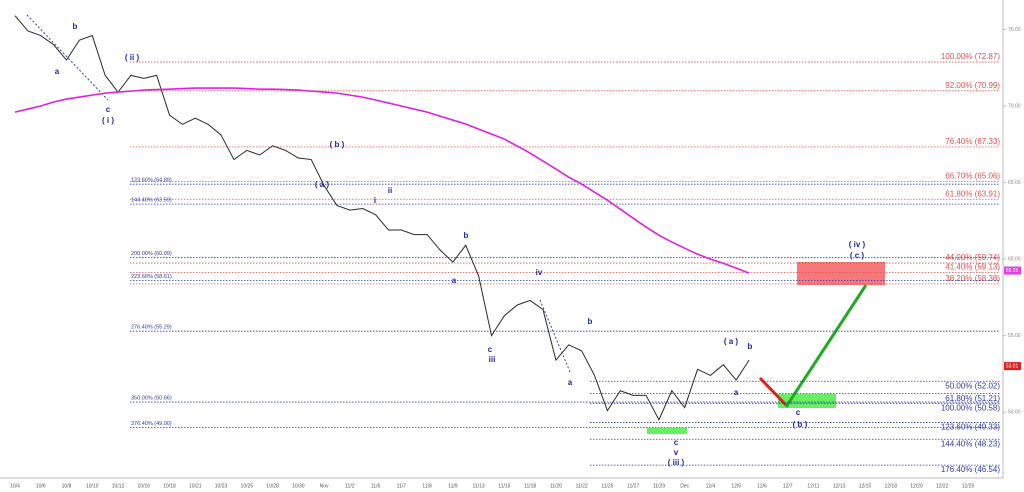 Image resolution: width=1024 pixels, height=492 pixels. What do you see at coordinates (151, 399) in the screenshot?
I see `level-label: 350.00% (50.66)` at bounding box center [151, 399].